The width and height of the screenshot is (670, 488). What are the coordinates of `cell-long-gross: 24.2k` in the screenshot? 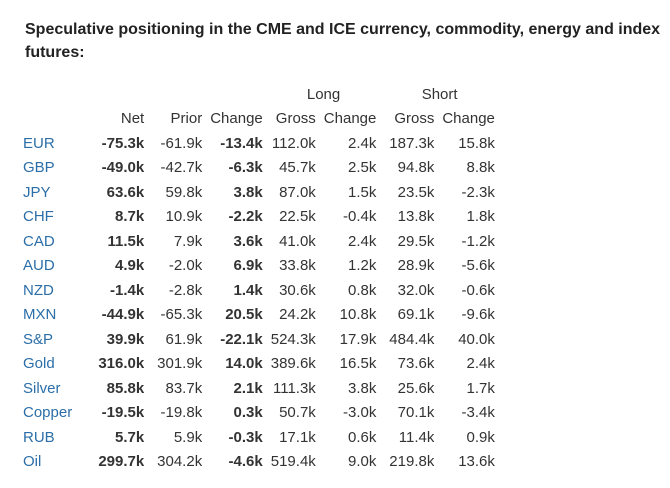 It's located at (297, 315).